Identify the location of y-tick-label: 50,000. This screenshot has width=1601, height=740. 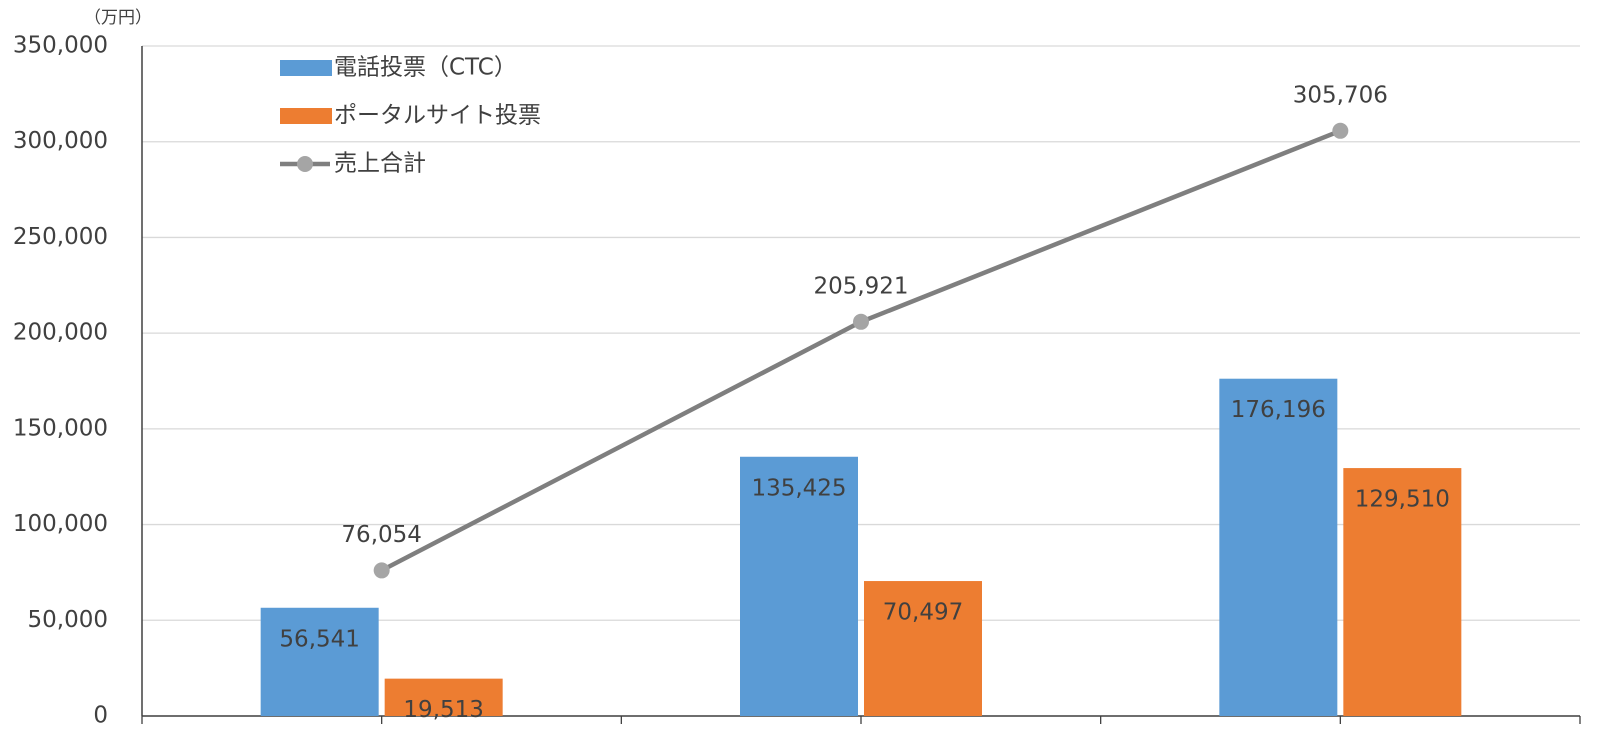
(68, 620).